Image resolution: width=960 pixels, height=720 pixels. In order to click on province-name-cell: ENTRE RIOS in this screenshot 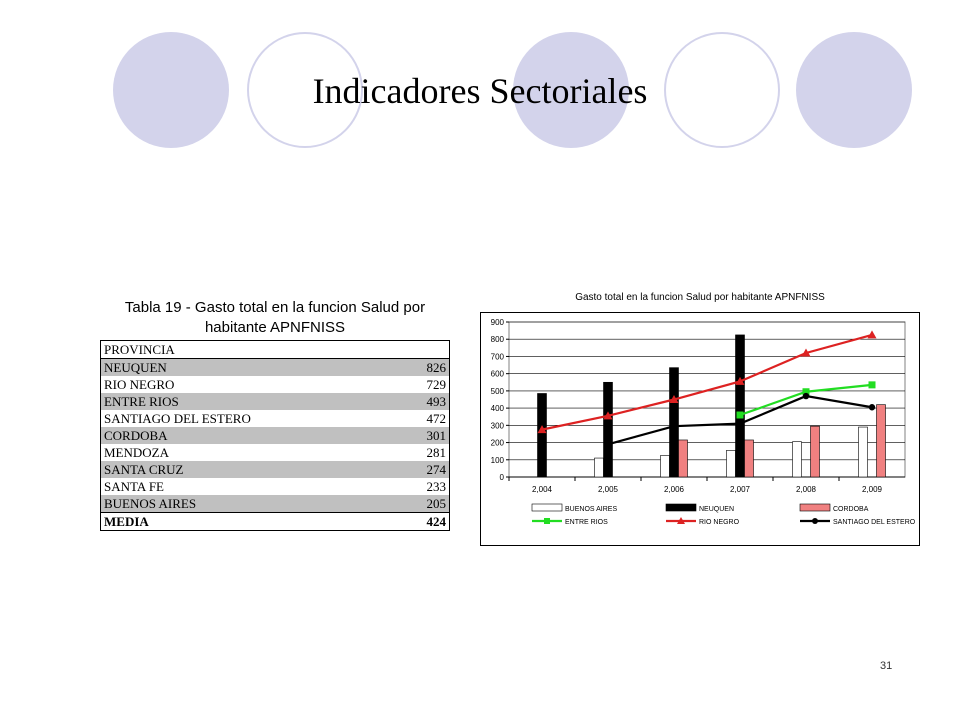, I will do `click(251, 401)`.